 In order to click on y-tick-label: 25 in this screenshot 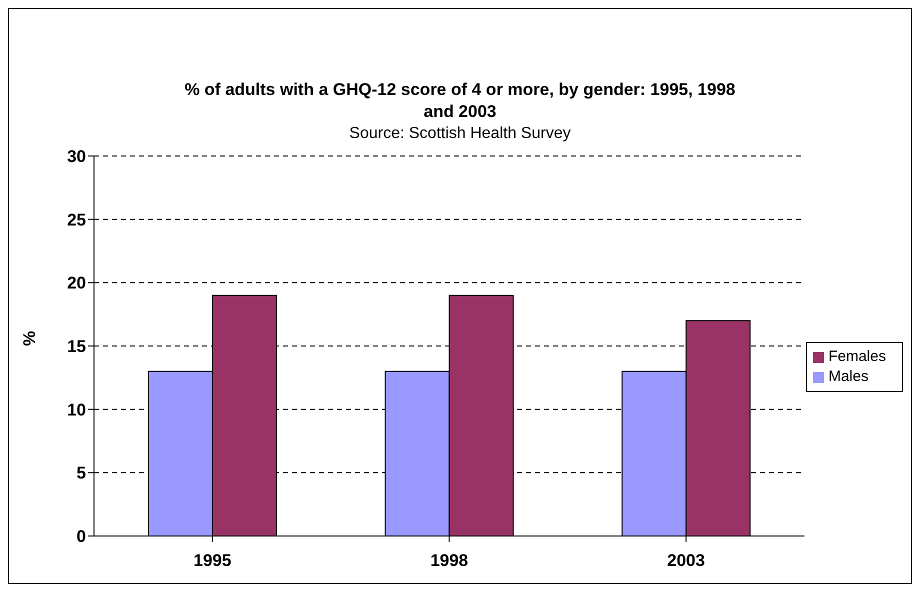, I will do `click(76, 220)`.